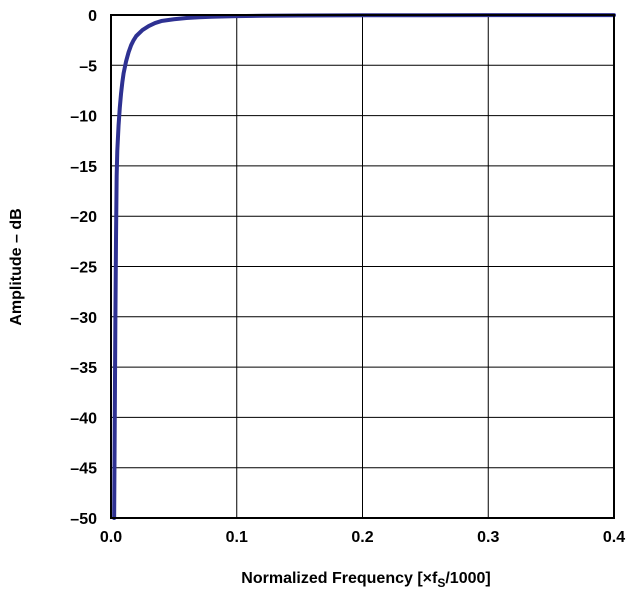 This screenshot has width=628, height=593. Describe the element at coordinates (83, 167) in the screenshot. I see `y-tick-label: –15` at that location.